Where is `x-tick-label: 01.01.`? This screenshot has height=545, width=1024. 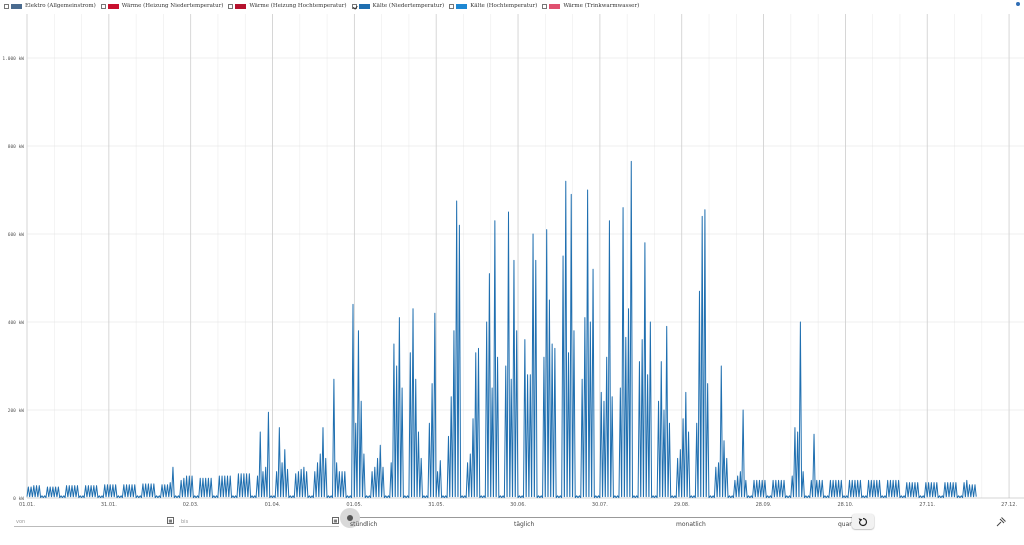 x-tick-label: 01.01. is located at coordinates (27, 505).